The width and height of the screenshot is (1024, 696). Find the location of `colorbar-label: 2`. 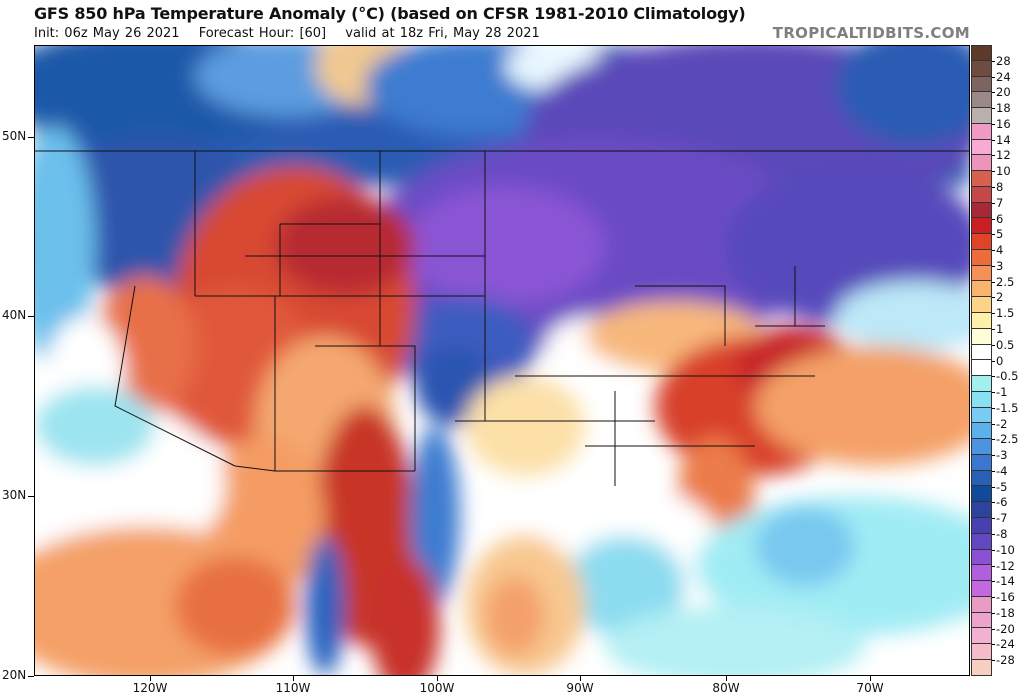

colorbar-label: 2 is located at coordinates (1000, 297).